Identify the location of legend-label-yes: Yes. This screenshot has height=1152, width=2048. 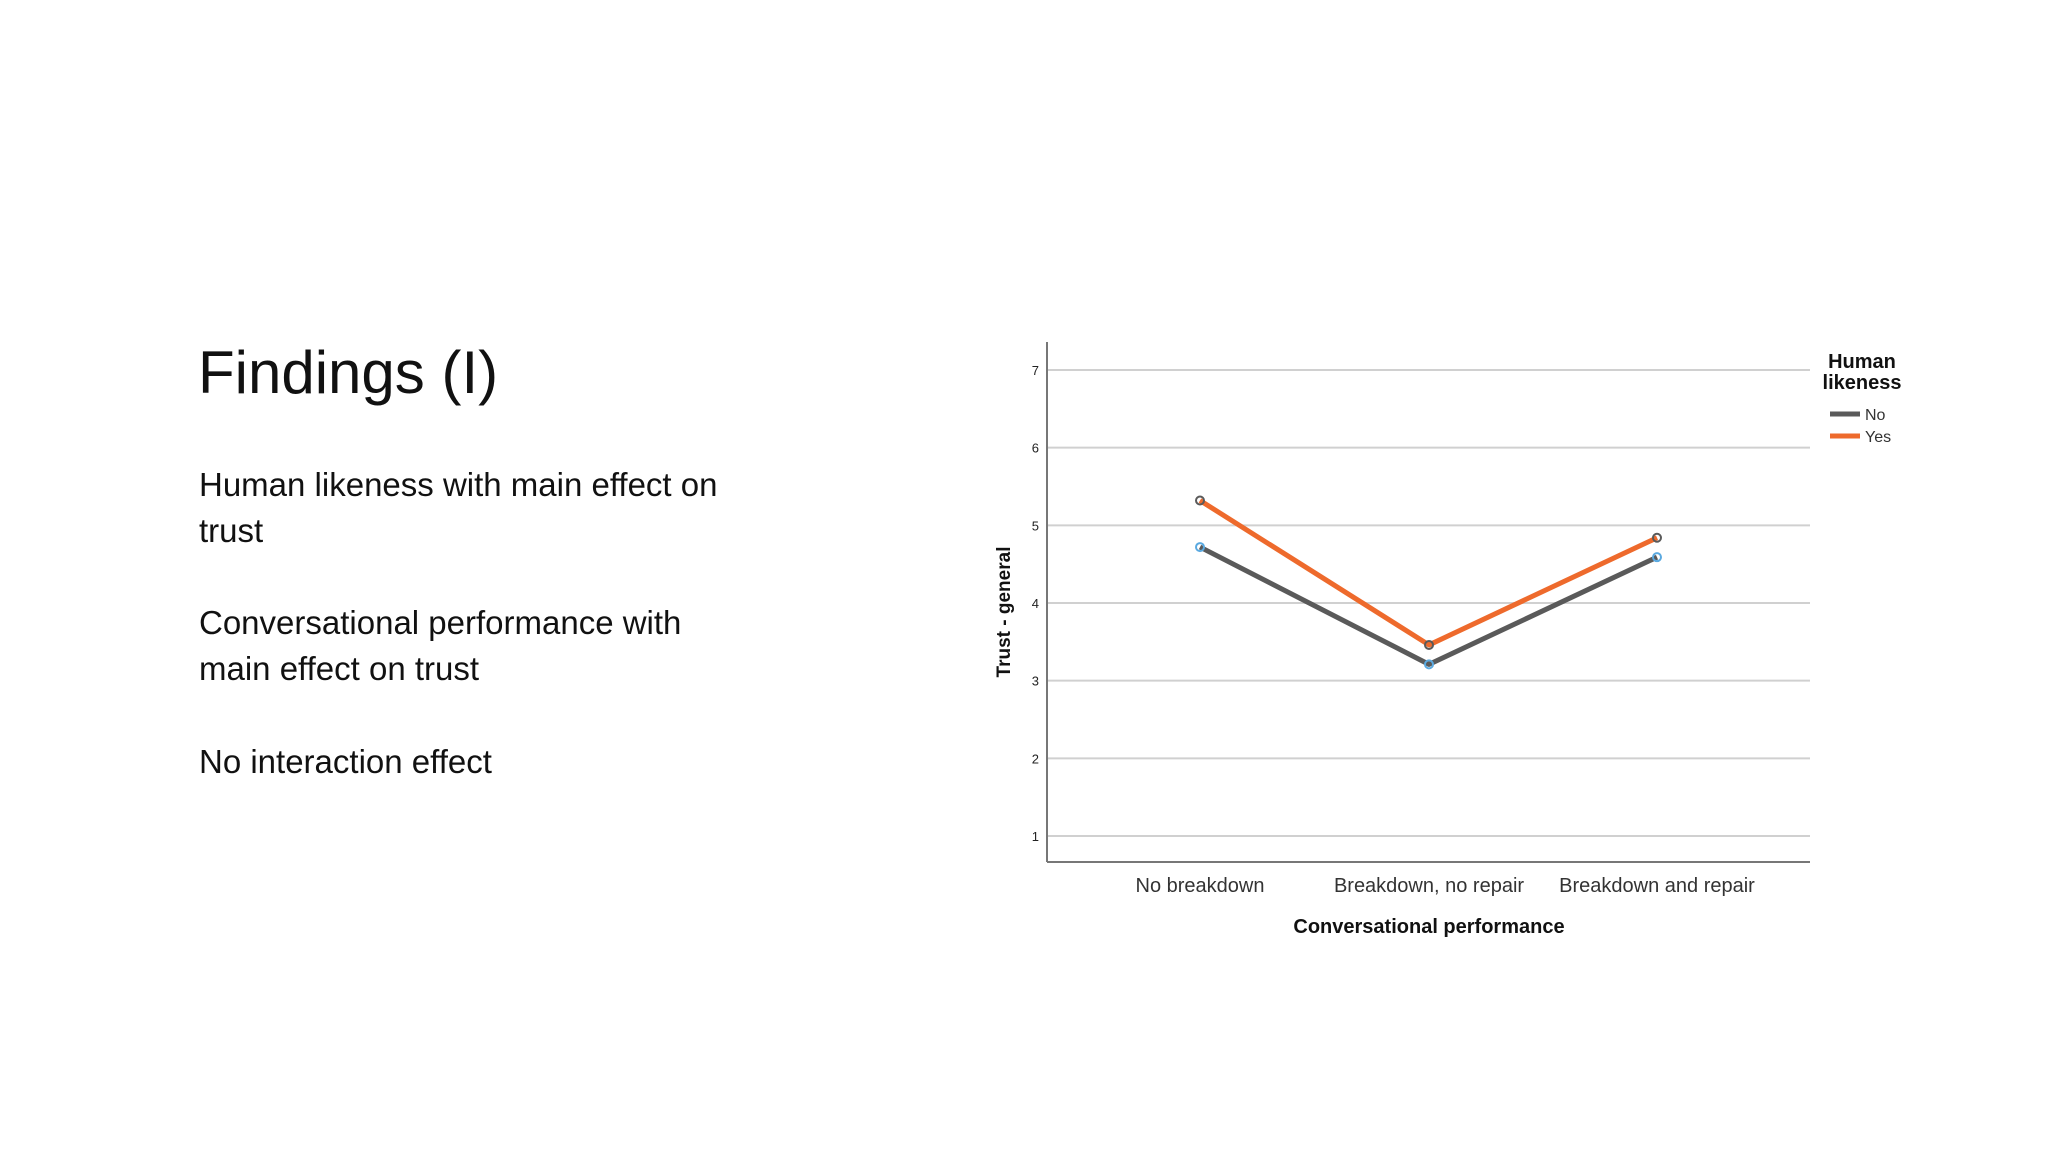
(1878, 437).